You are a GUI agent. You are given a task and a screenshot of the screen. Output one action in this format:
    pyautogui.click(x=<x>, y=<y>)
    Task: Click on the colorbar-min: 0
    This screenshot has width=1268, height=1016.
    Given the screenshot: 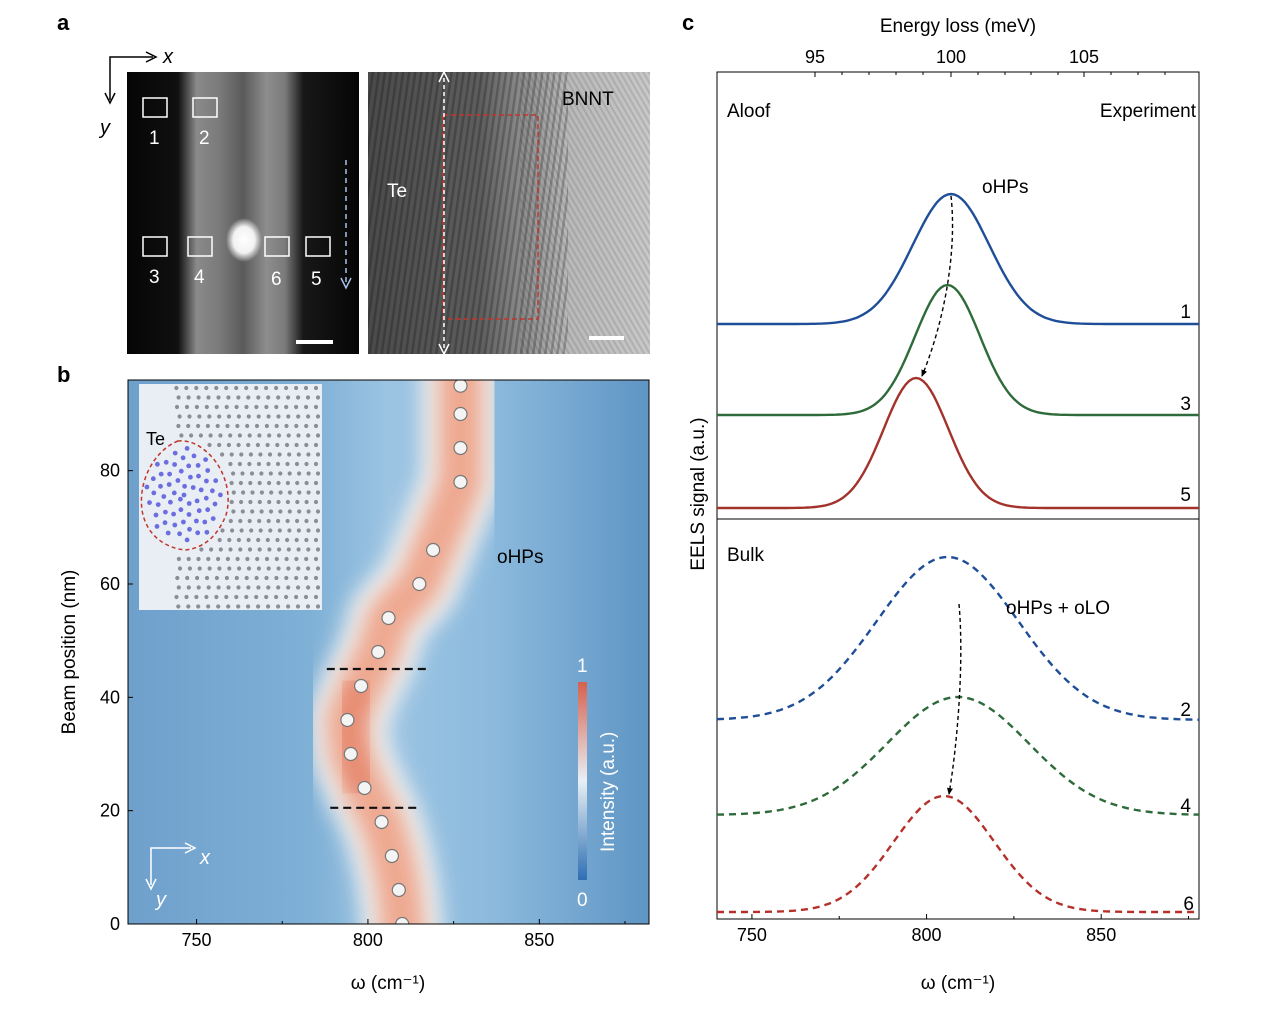 What is the action you would take?
    pyautogui.click(x=582, y=900)
    